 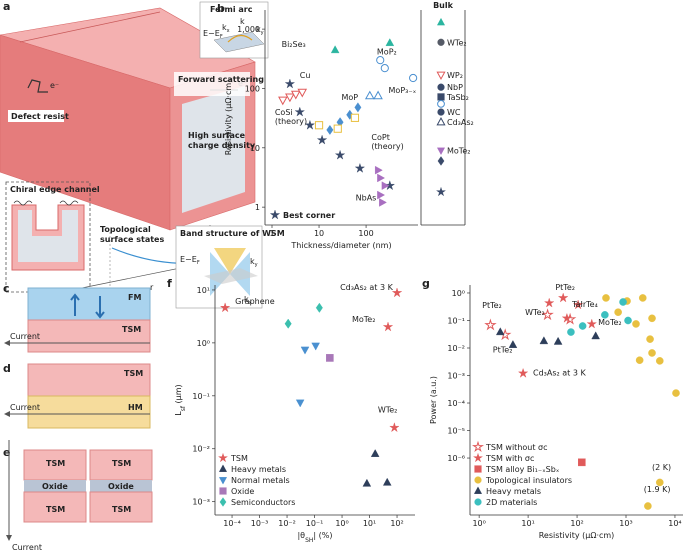 I want to click on y-axis-label: Power (a.u.), so click(x=433, y=400).